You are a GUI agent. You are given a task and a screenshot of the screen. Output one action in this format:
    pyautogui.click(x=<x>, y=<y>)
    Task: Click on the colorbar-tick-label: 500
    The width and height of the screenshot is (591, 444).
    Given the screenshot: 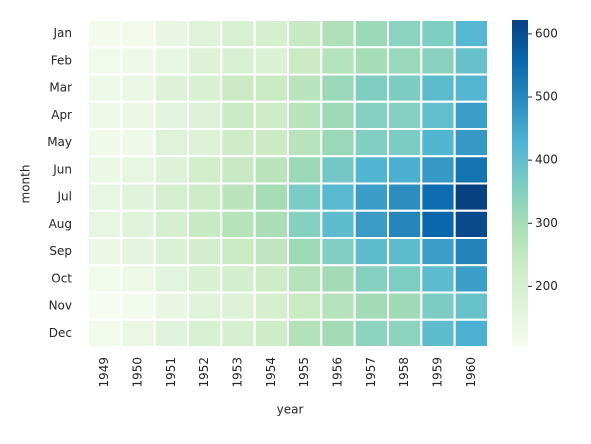 What is the action you would take?
    pyautogui.click(x=546, y=97)
    